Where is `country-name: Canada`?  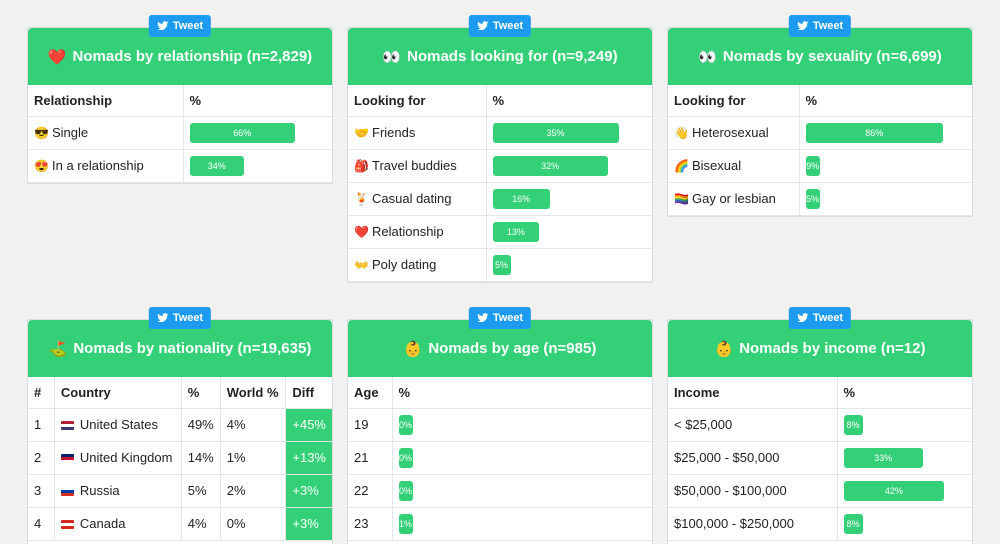 country-name: Canada is located at coordinates (102, 523).